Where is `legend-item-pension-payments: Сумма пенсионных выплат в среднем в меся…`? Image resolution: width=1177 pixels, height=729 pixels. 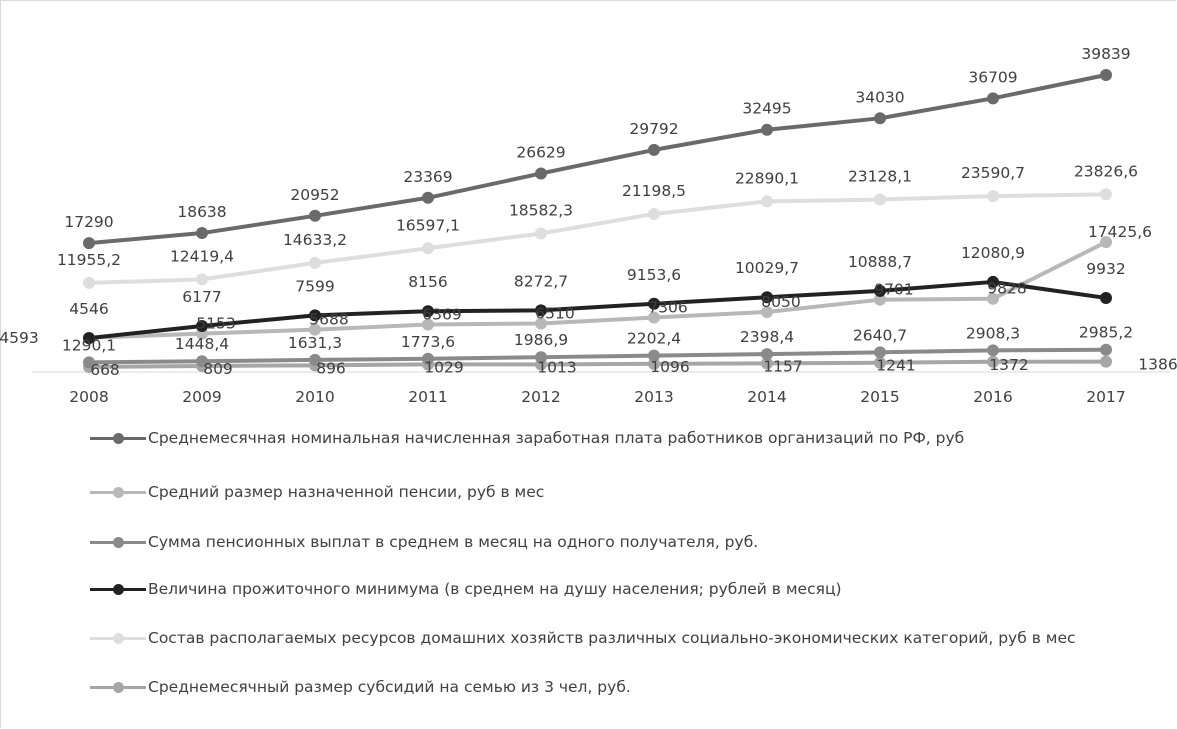
legend-item-pension-payments: Сумма пенсионных выплат в среднем в меся… is located at coordinates (629, 542).